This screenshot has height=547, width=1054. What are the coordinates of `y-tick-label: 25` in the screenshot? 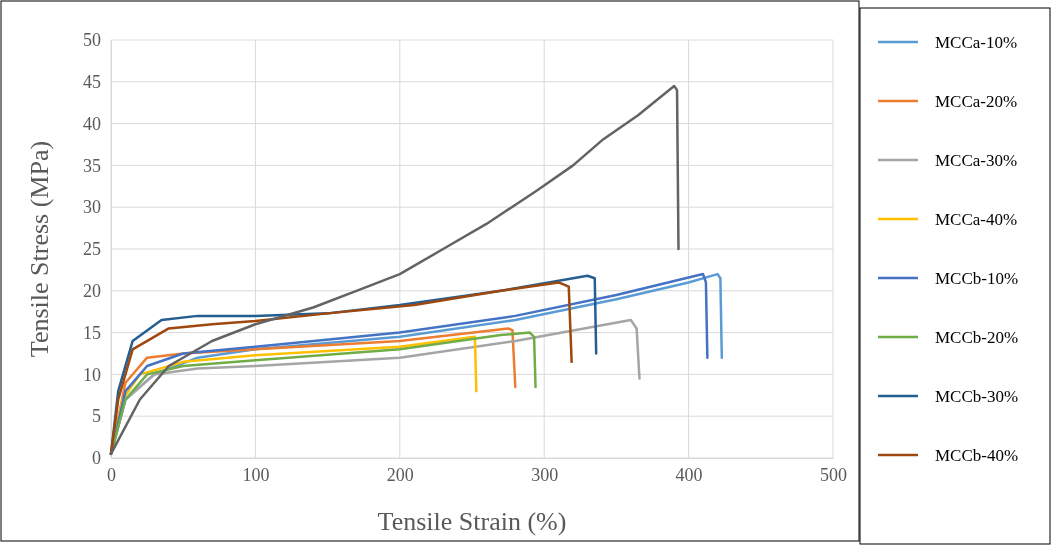 It's located at (92, 249).